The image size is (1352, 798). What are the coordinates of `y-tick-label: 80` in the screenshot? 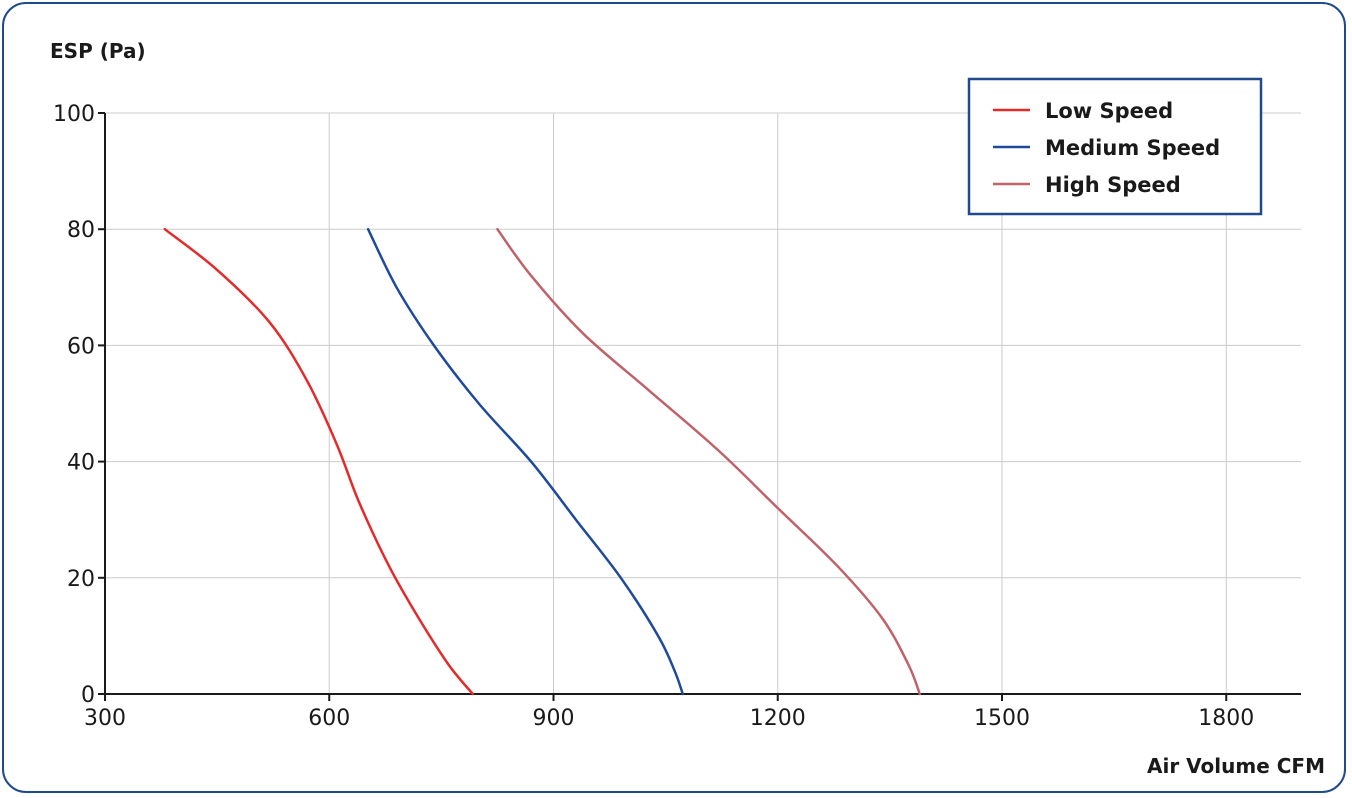 It's located at (81, 230).